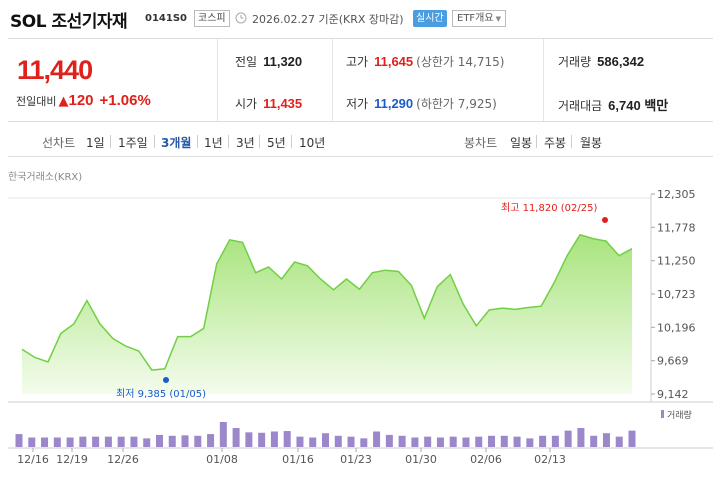 This screenshot has width=713, height=500. What do you see at coordinates (283, 103) in the screenshot?
I see `stat-value: 11,435` at bounding box center [283, 103].